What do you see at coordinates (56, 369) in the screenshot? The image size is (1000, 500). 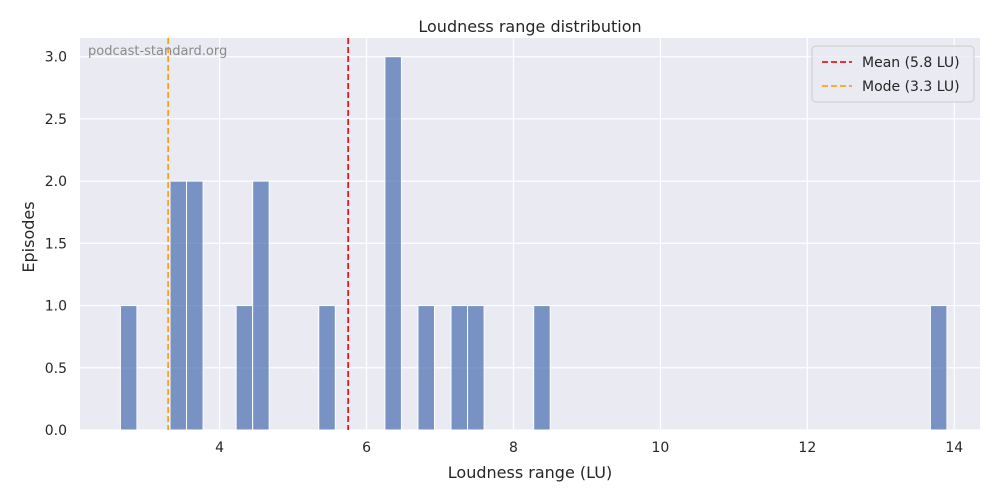 I see `y-tick-label: 0.5` at bounding box center [56, 369].